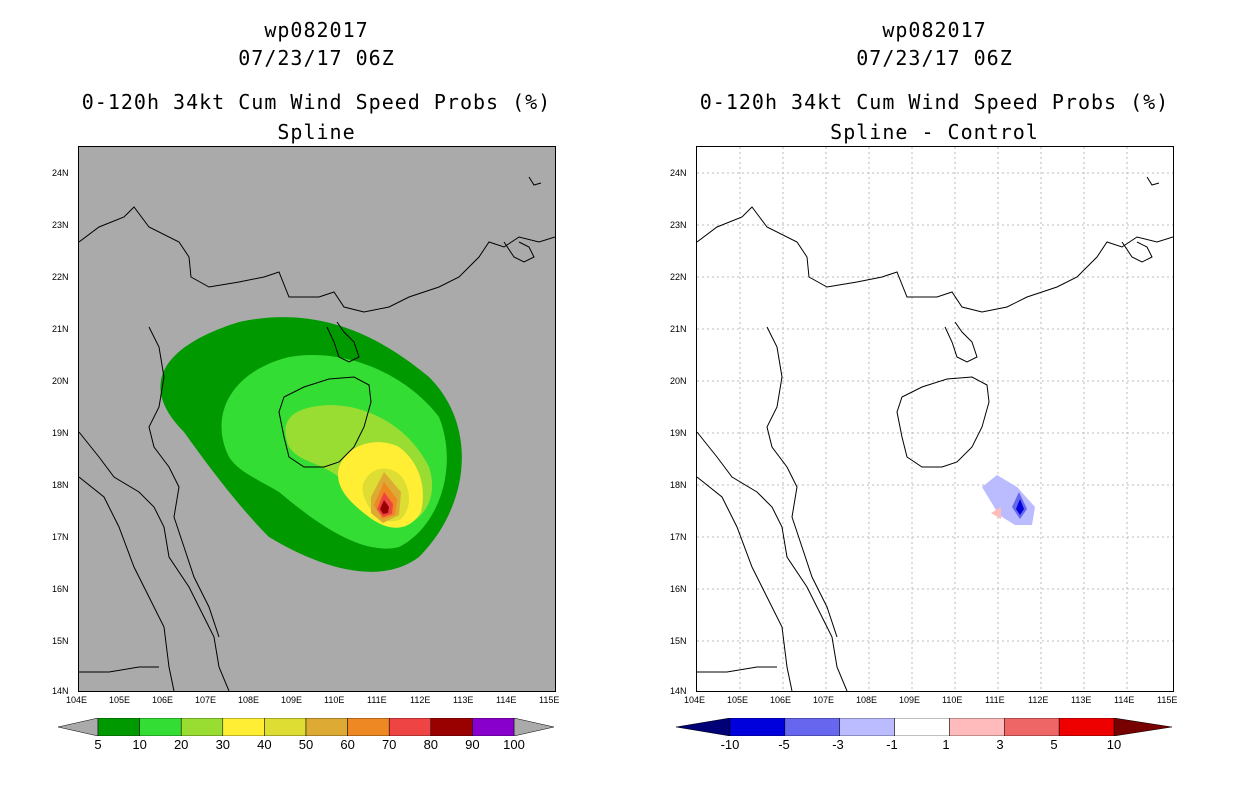 Image resolution: width=1236 pixels, height=800 pixels. I want to click on diff-contour-neg5, so click(1020, 507).